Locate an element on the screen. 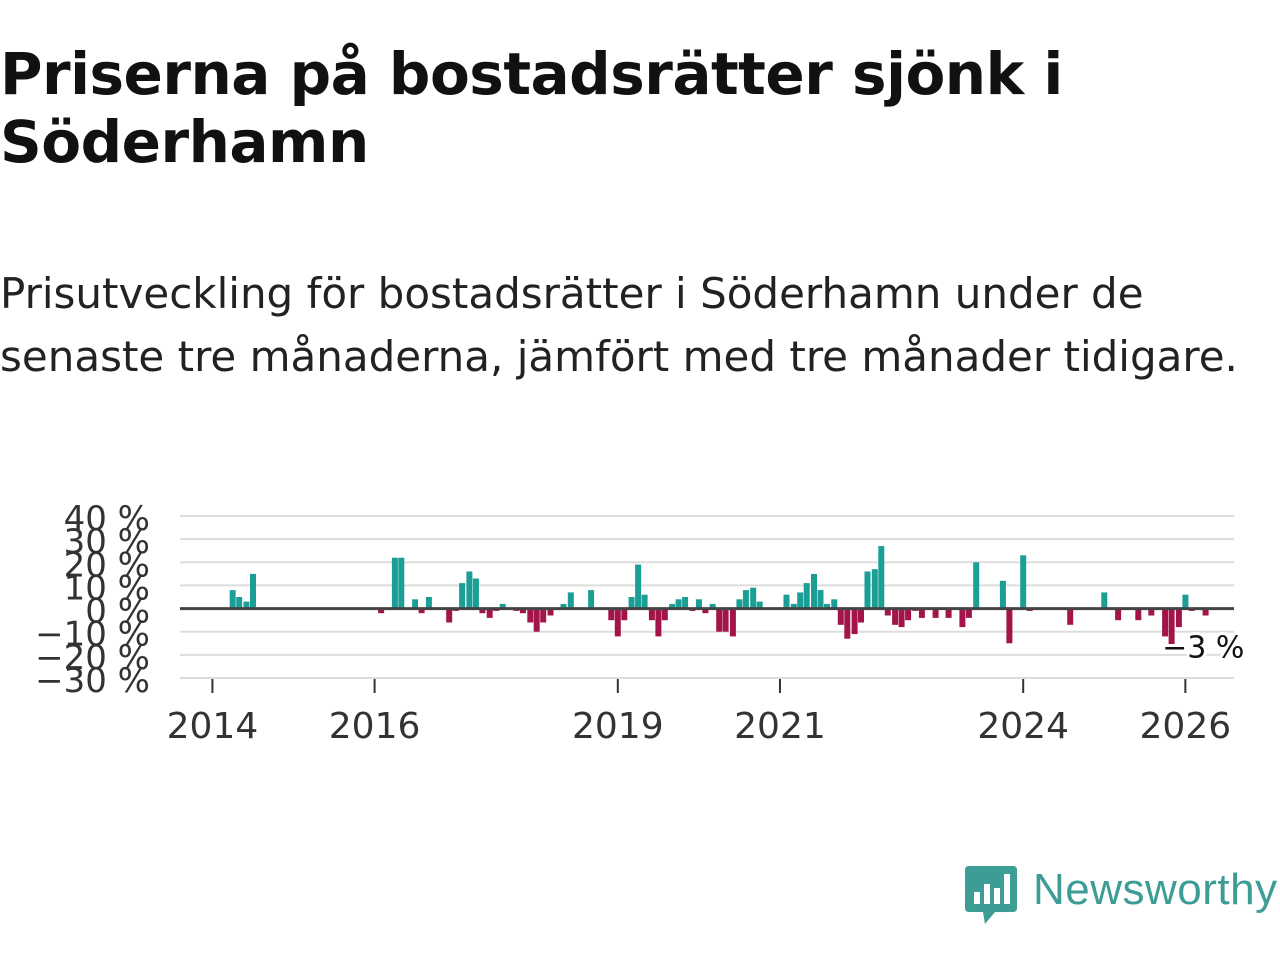 The width and height of the screenshot is (1280, 960). y-tick-label: −20 % is located at coordinates (92, 658).